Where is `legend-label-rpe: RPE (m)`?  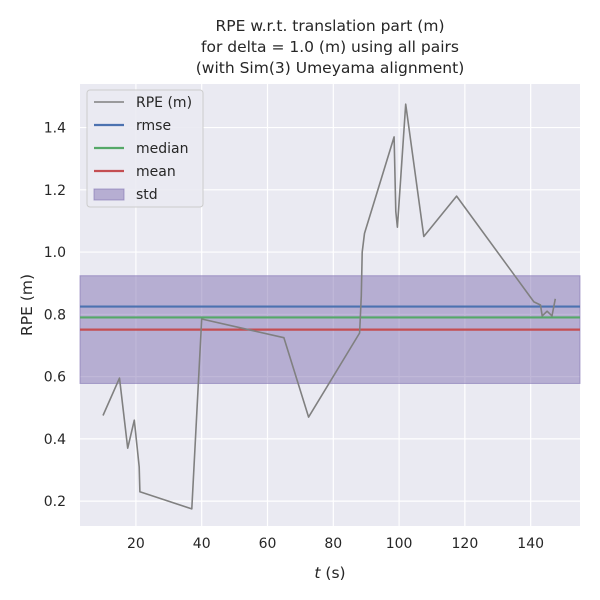 legend-label-rpe: RPE (m) is located at coordinates (164, 103).